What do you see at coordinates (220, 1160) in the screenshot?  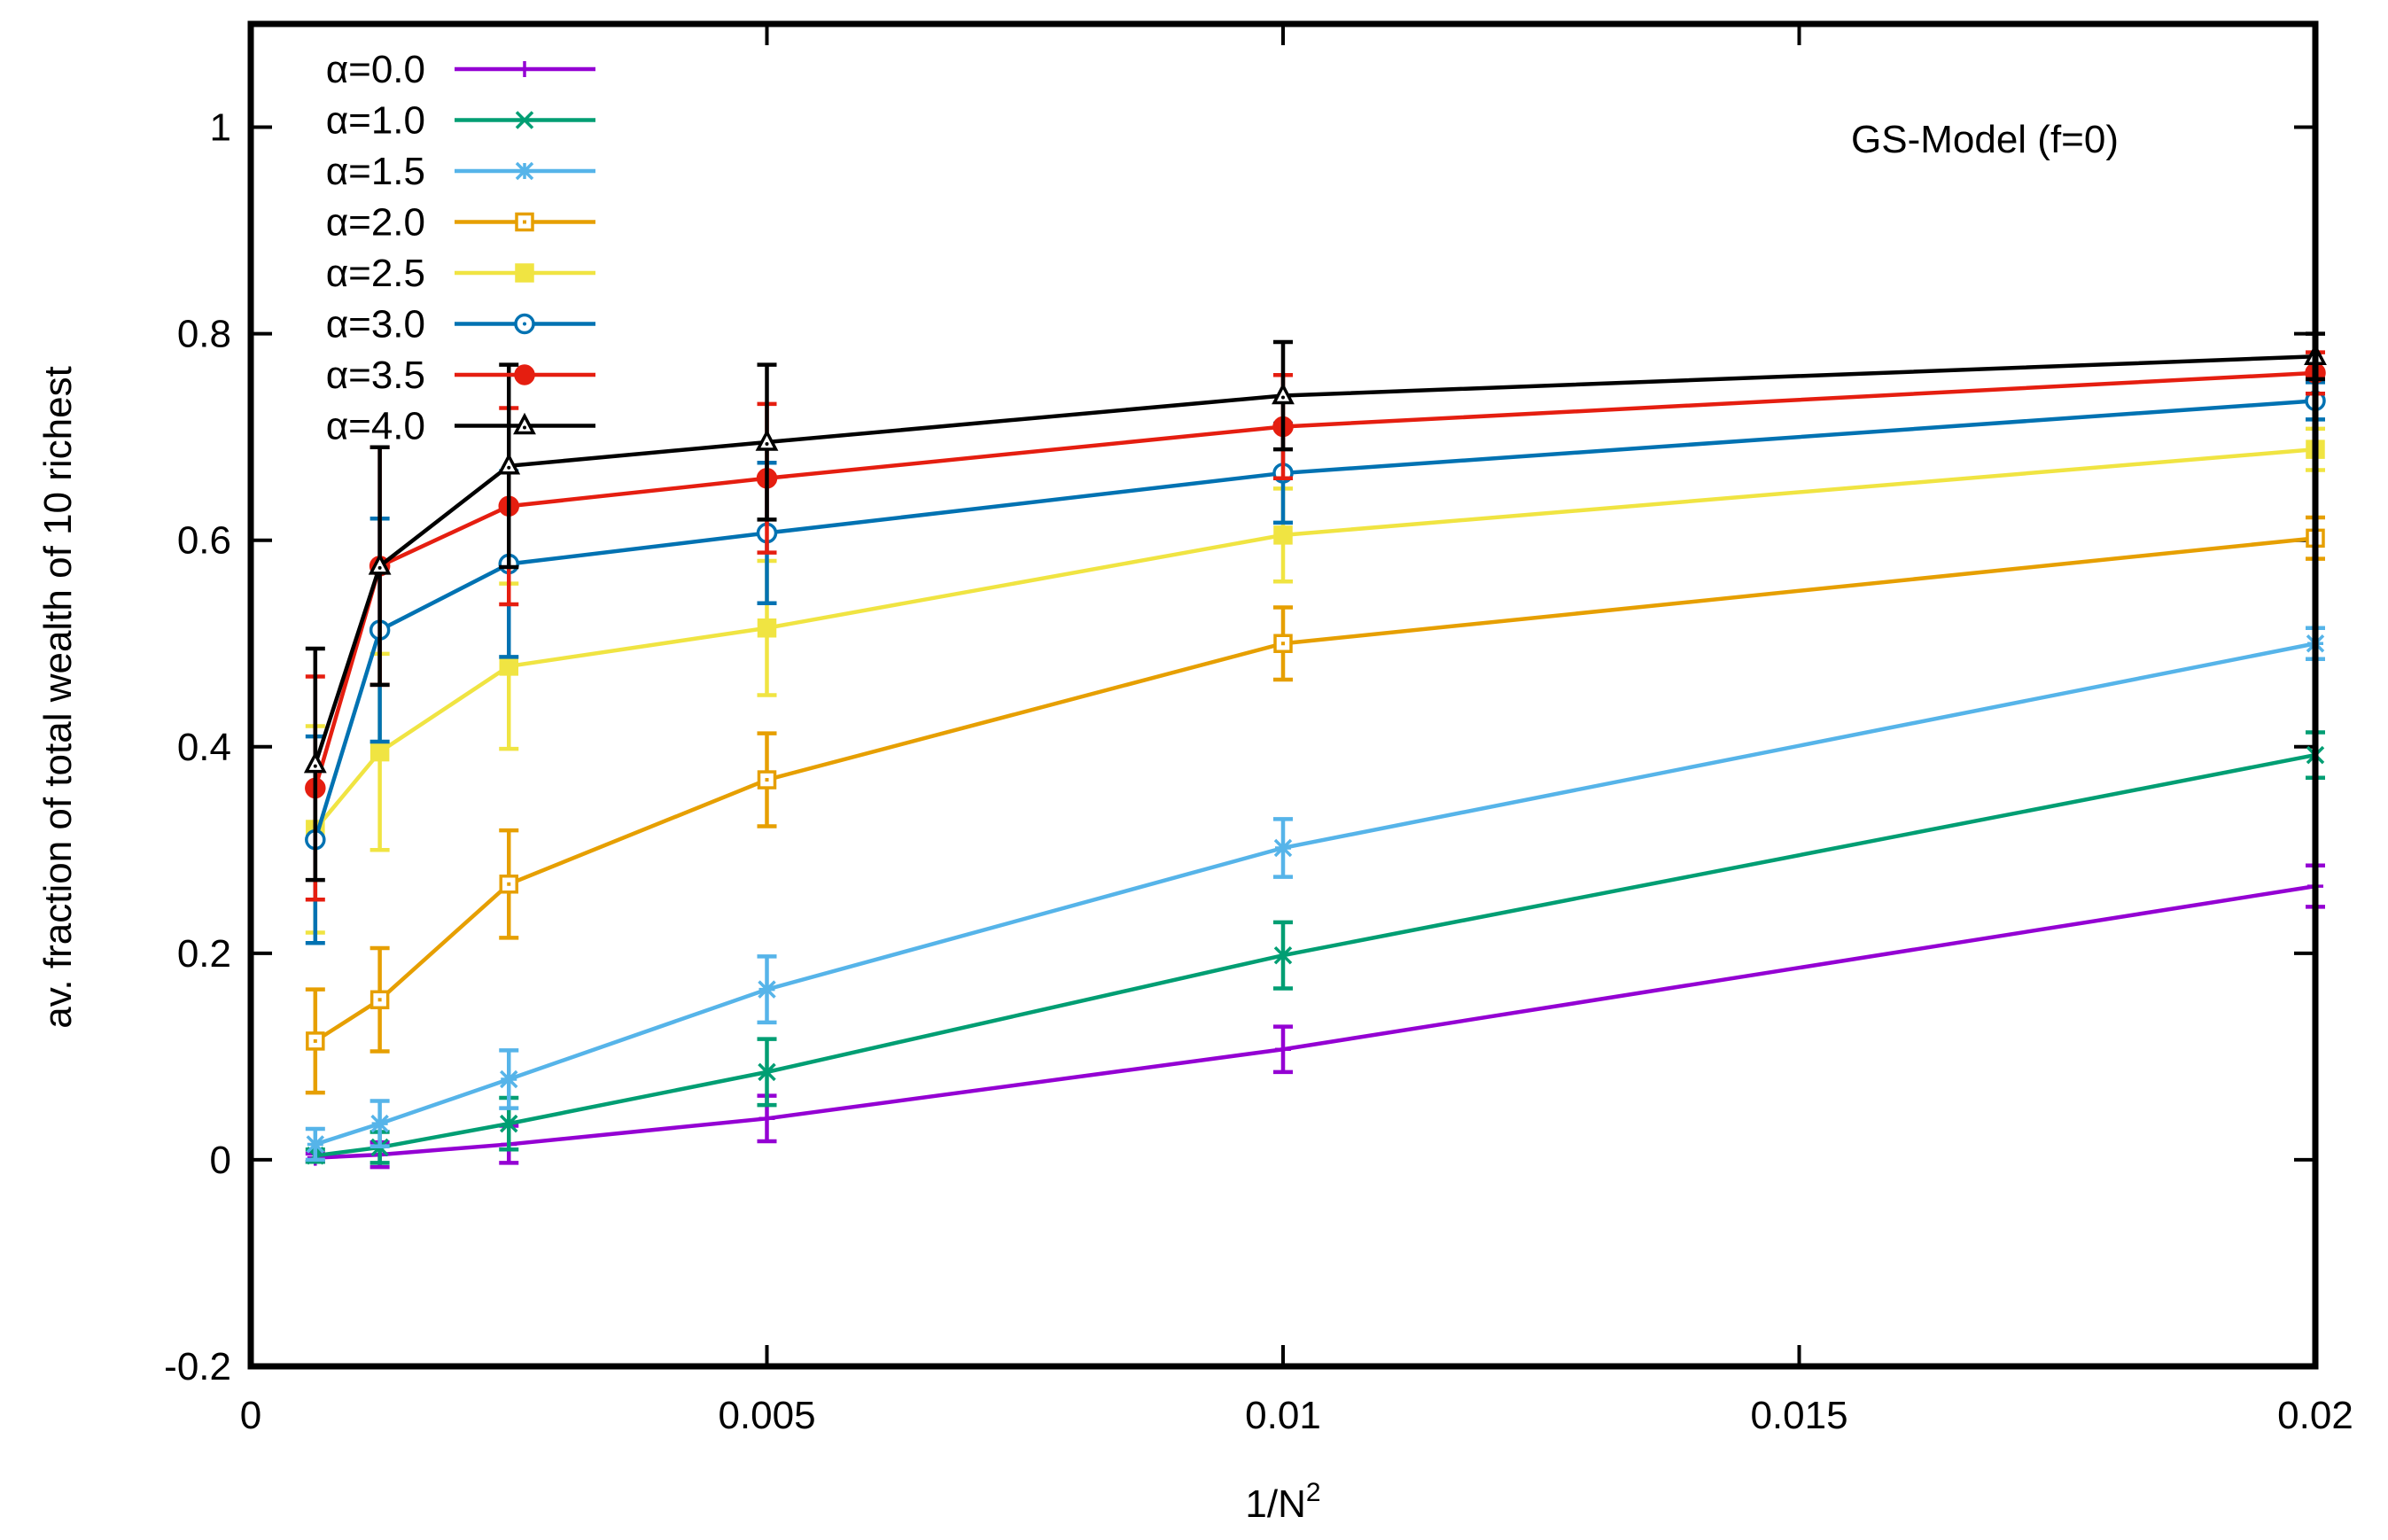 I see `y-tick-label: 0` at bounding box center [220, 1160].